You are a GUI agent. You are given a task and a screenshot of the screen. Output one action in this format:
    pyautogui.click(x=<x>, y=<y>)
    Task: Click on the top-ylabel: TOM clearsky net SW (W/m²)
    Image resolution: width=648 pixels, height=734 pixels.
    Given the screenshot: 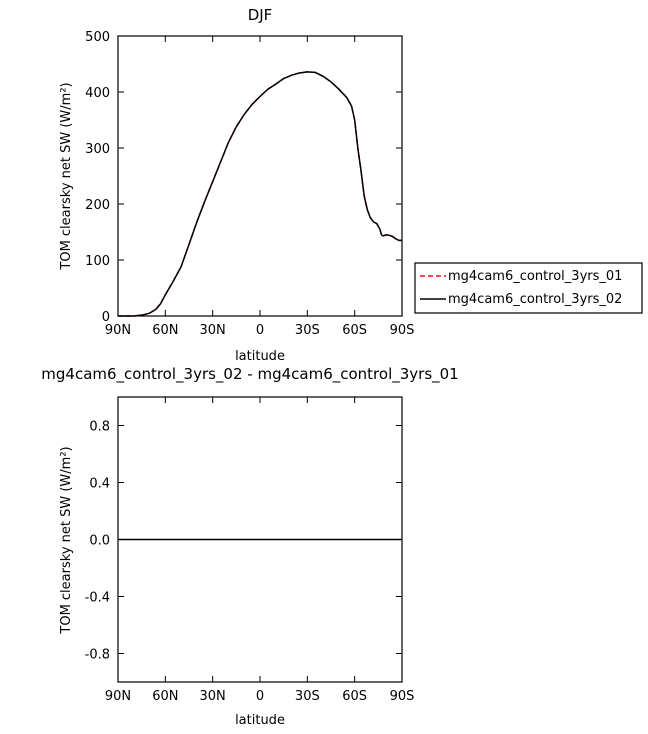 What is the action you would take?
    pyautogui.click(x=66, y=176)
    